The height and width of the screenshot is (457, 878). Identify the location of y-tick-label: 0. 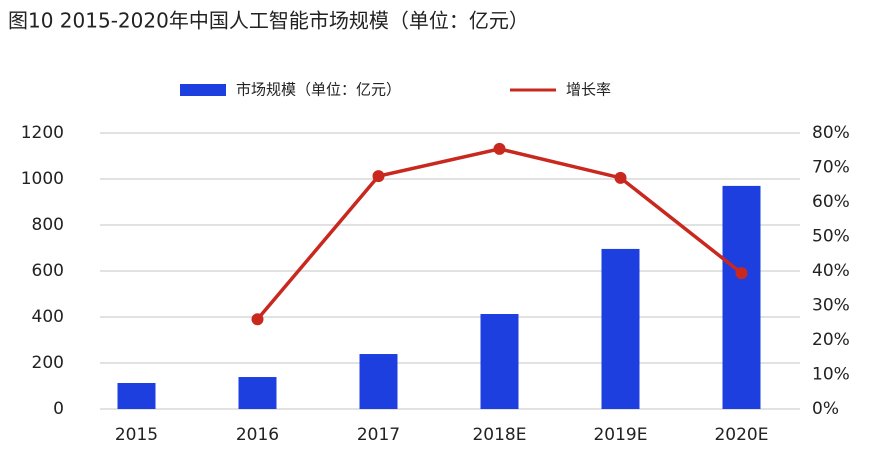
(58, 409).